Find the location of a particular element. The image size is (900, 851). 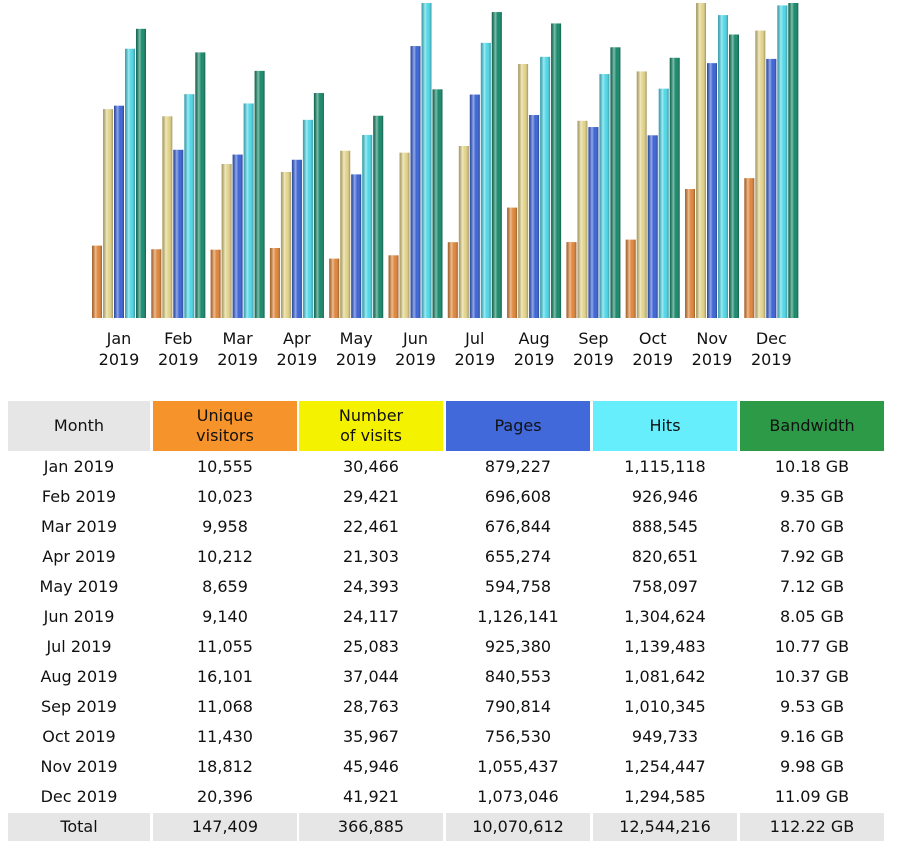

table-cell: 11,055 is located at coordinates (225, 646).